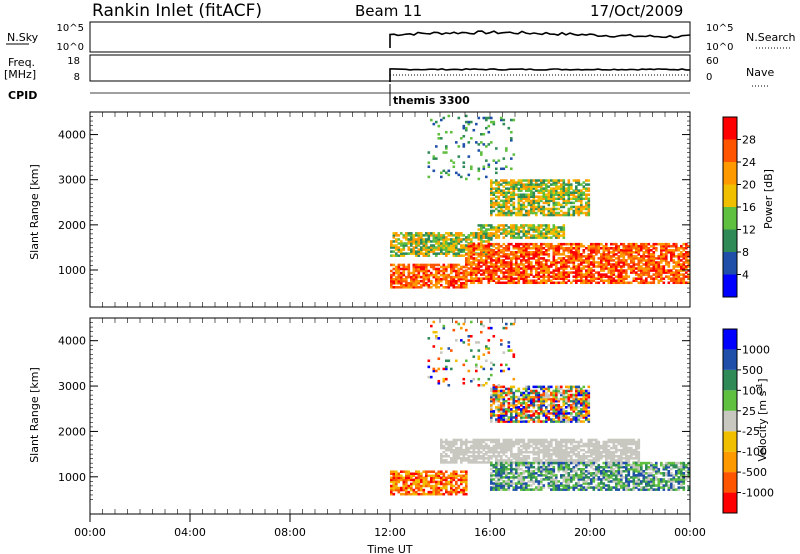 This screenshot has width=800, height=554. I want to click on freq-tick-bottom: 8, so click(77, 77).